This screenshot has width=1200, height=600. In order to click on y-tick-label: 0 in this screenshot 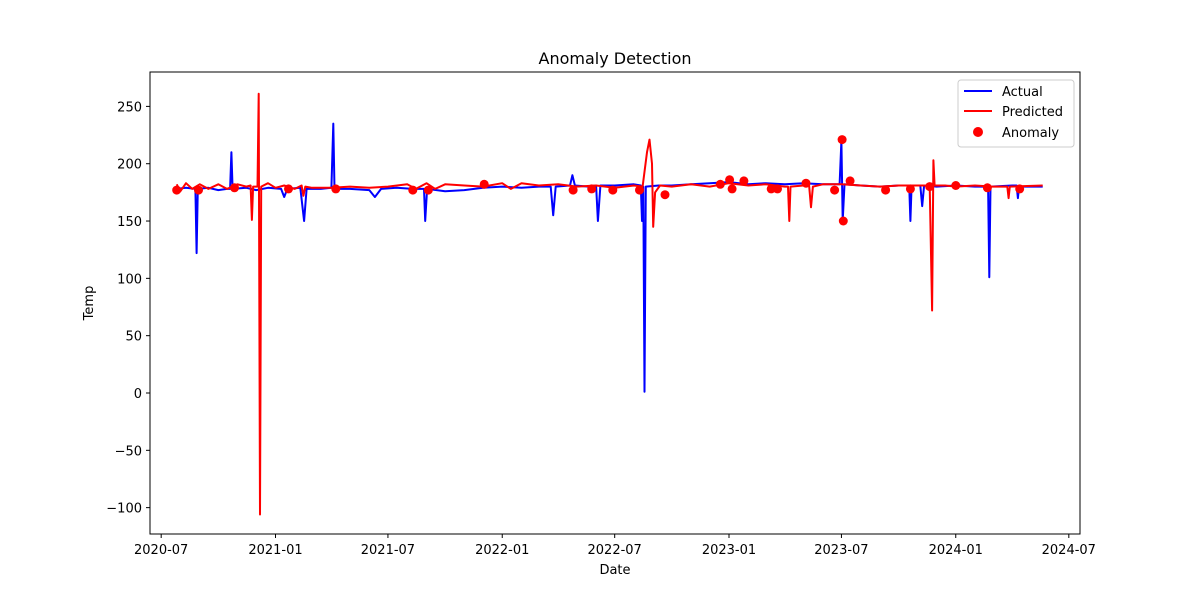, I will do `click(138, 394)`.